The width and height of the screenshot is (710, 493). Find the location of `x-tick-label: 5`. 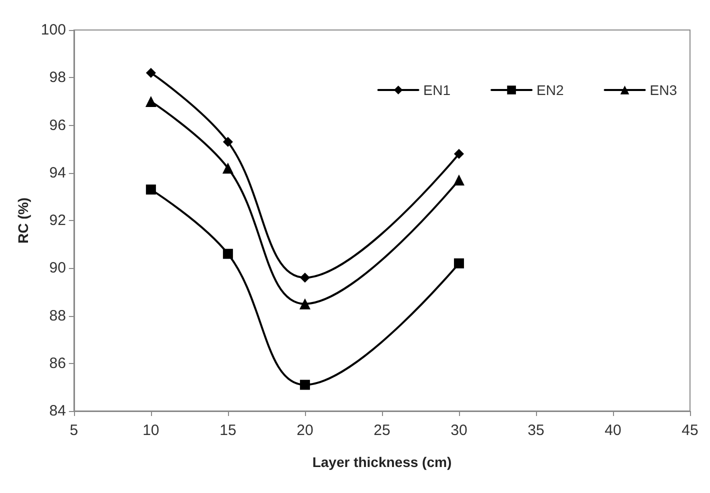

x-tick-label: 5 is located at coordinates (74, 430).